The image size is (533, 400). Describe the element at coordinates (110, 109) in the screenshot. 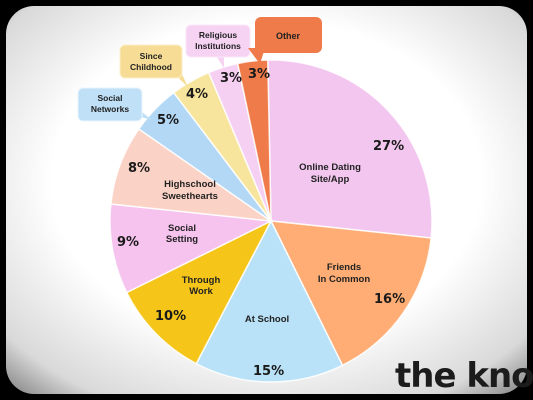

I see `callout-social-networks-line2: Networks` at that location.